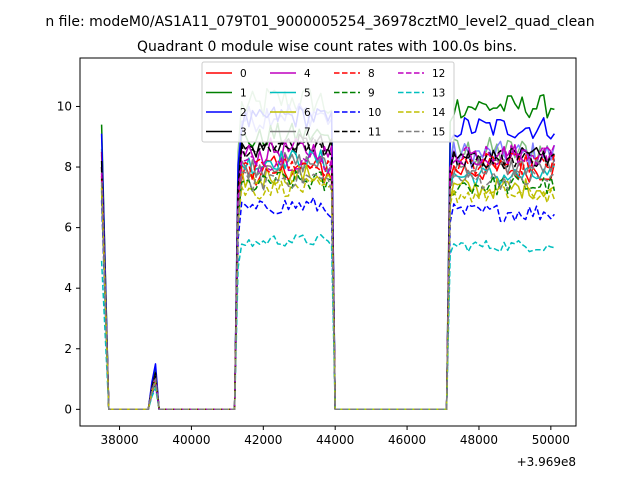 Image resolution: width=640 pixels, height=480 pixels. Describe the element at coordinates (68, 288) in the screenshot. I see `y-tick-label: 4` at that location.